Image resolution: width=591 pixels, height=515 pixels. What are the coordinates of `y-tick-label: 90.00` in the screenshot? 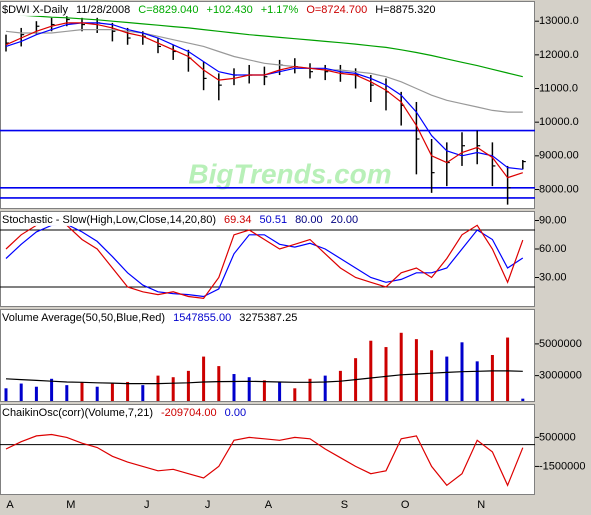 It's located at (553, 220).